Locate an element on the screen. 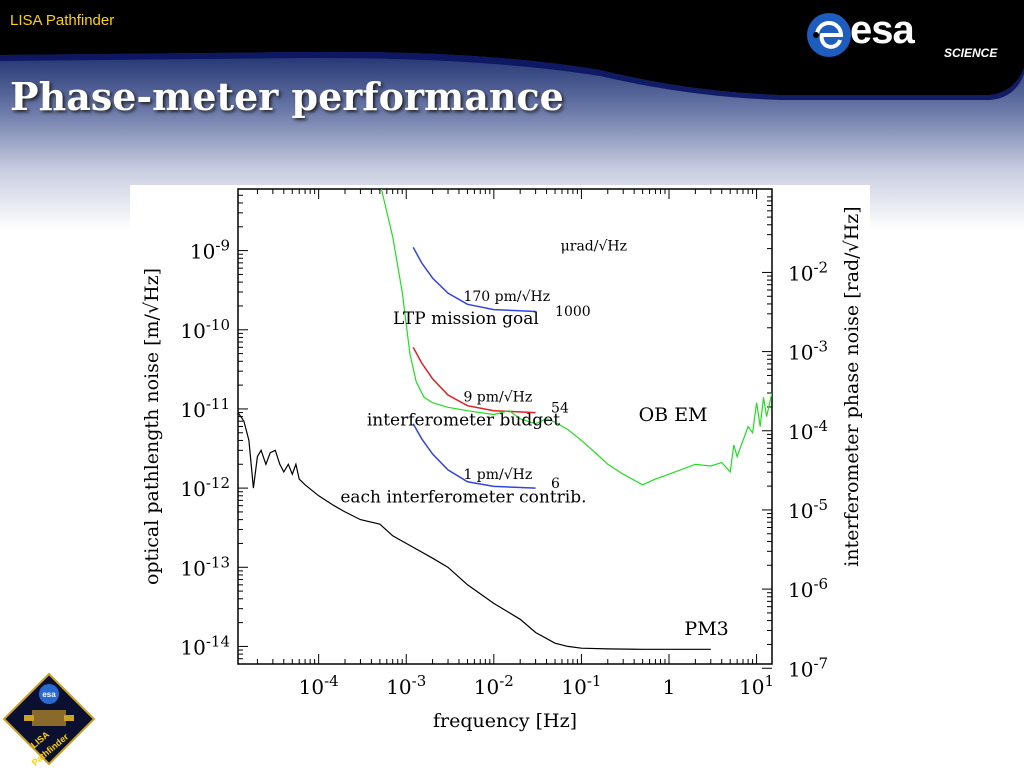  lisa-pathfinder-badge-icon is located at coordinates (49, 719).